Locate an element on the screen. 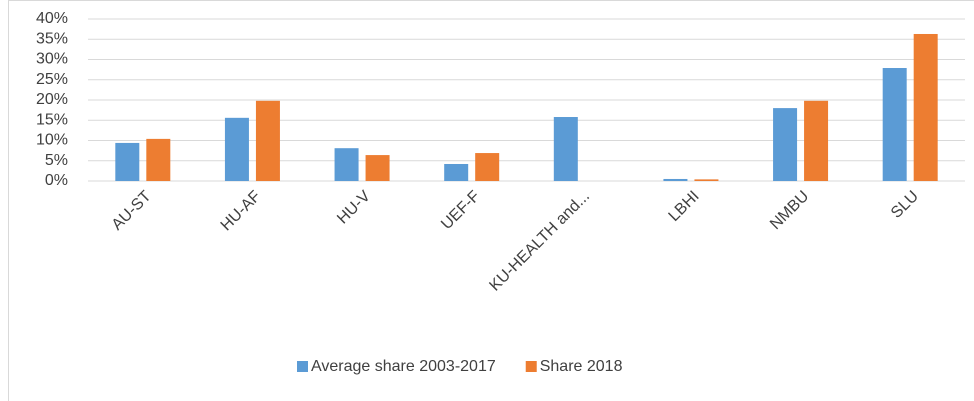  y-tick-label: 35% is located at coordinates (52, 38).